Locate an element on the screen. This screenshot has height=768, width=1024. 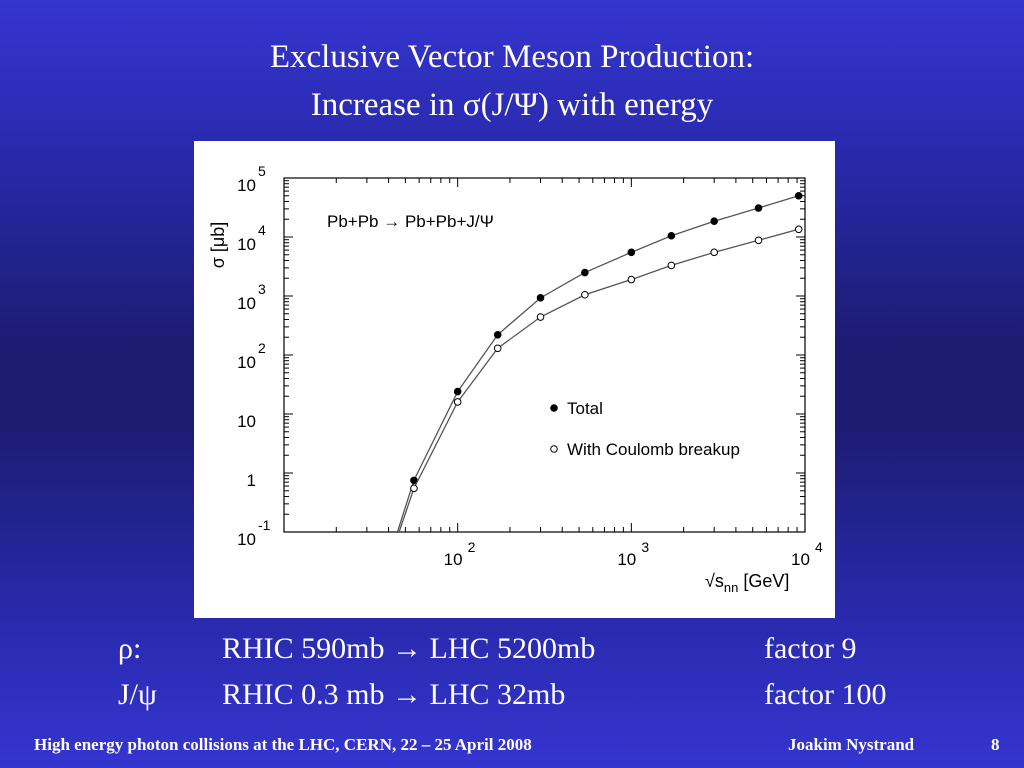
jpsi-factor: factor 100 is located at coordinates (825, 694).